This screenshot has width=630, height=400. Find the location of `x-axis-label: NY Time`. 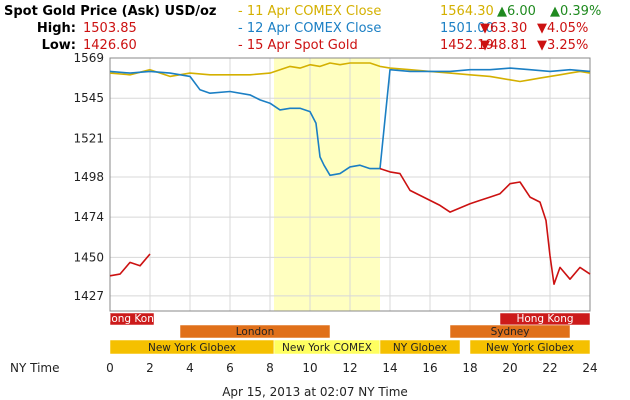

x-axis-label: NY Time is located at coordinates (35, 368).